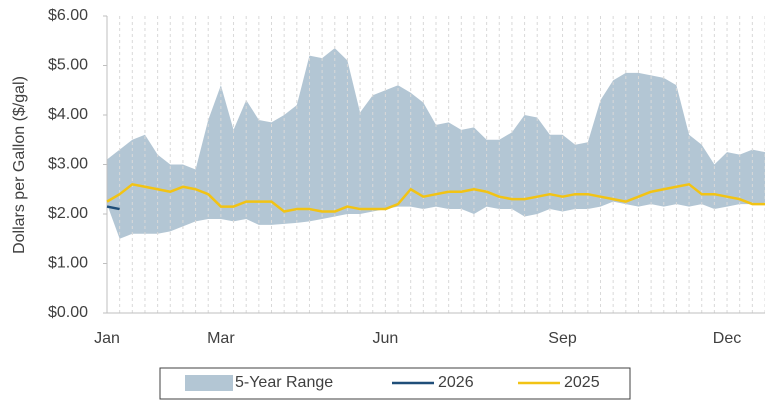 The width and height of the screenshot is (765, 400). Describe the element at coordinates (68, 213) in the screenshot. I see `y-tick-label: $2.00` at that location.